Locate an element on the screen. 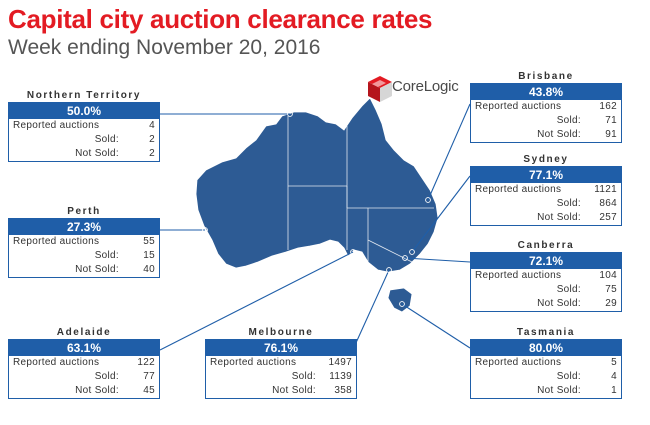 The height and width of the screenshot is (425, 650). marker-hobart is located at coordinates (402, 304).